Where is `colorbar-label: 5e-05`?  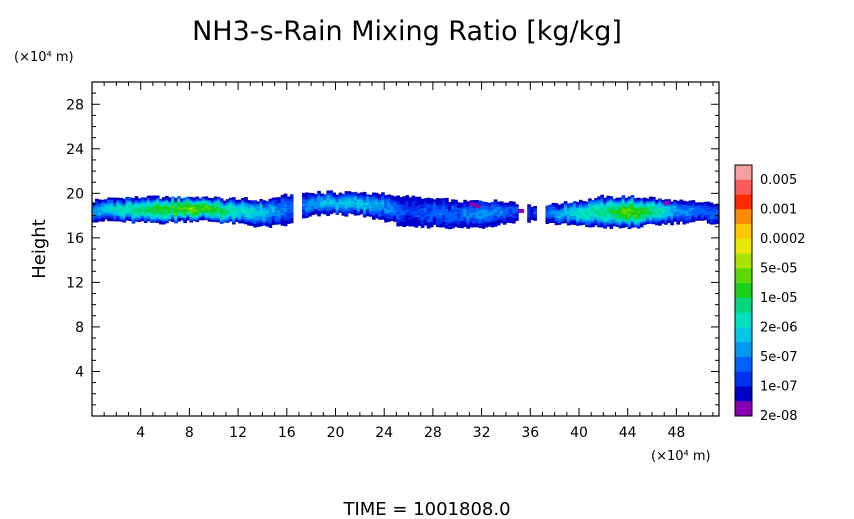 colorbar-label: 5e-05 is located at coordinates (779, 268).